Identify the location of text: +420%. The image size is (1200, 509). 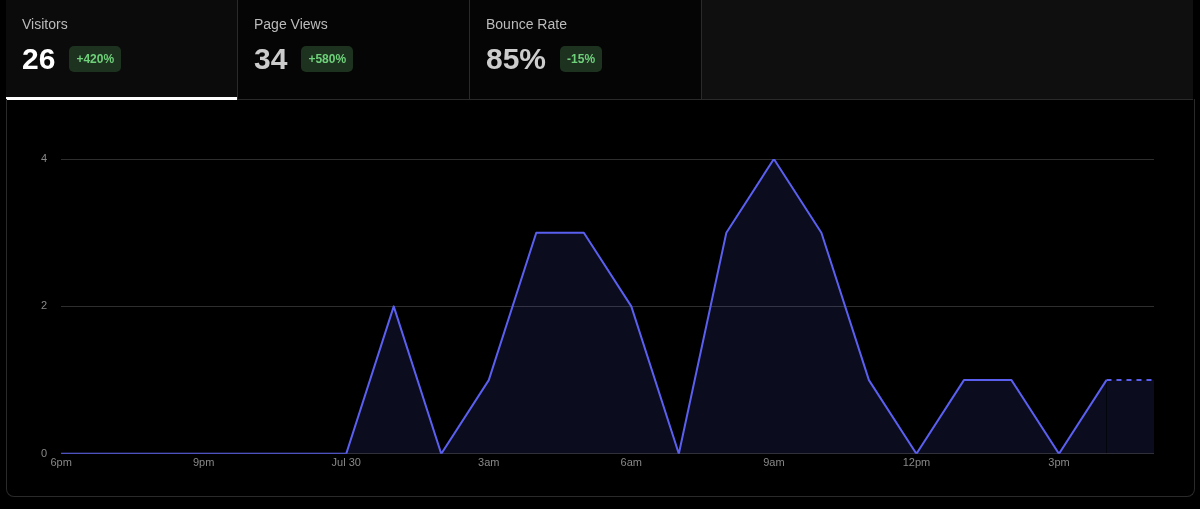
(95, 59).